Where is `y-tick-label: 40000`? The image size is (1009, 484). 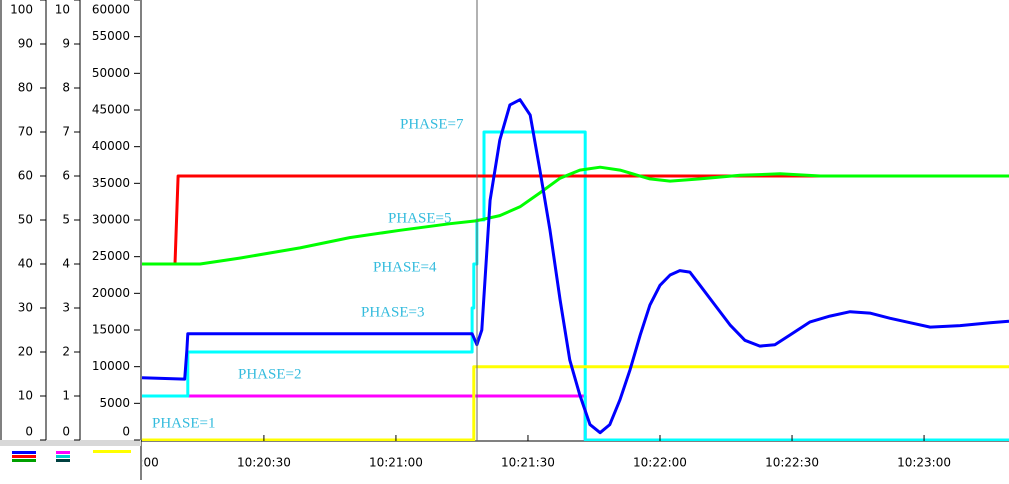 y-tick-label: 40000 is located at coordinates (111, 146).